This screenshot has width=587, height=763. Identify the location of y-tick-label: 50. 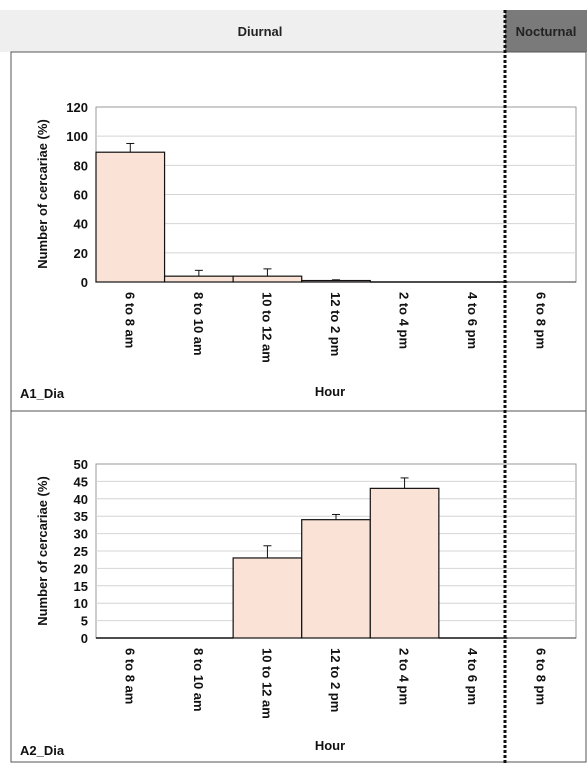
(81, 464).